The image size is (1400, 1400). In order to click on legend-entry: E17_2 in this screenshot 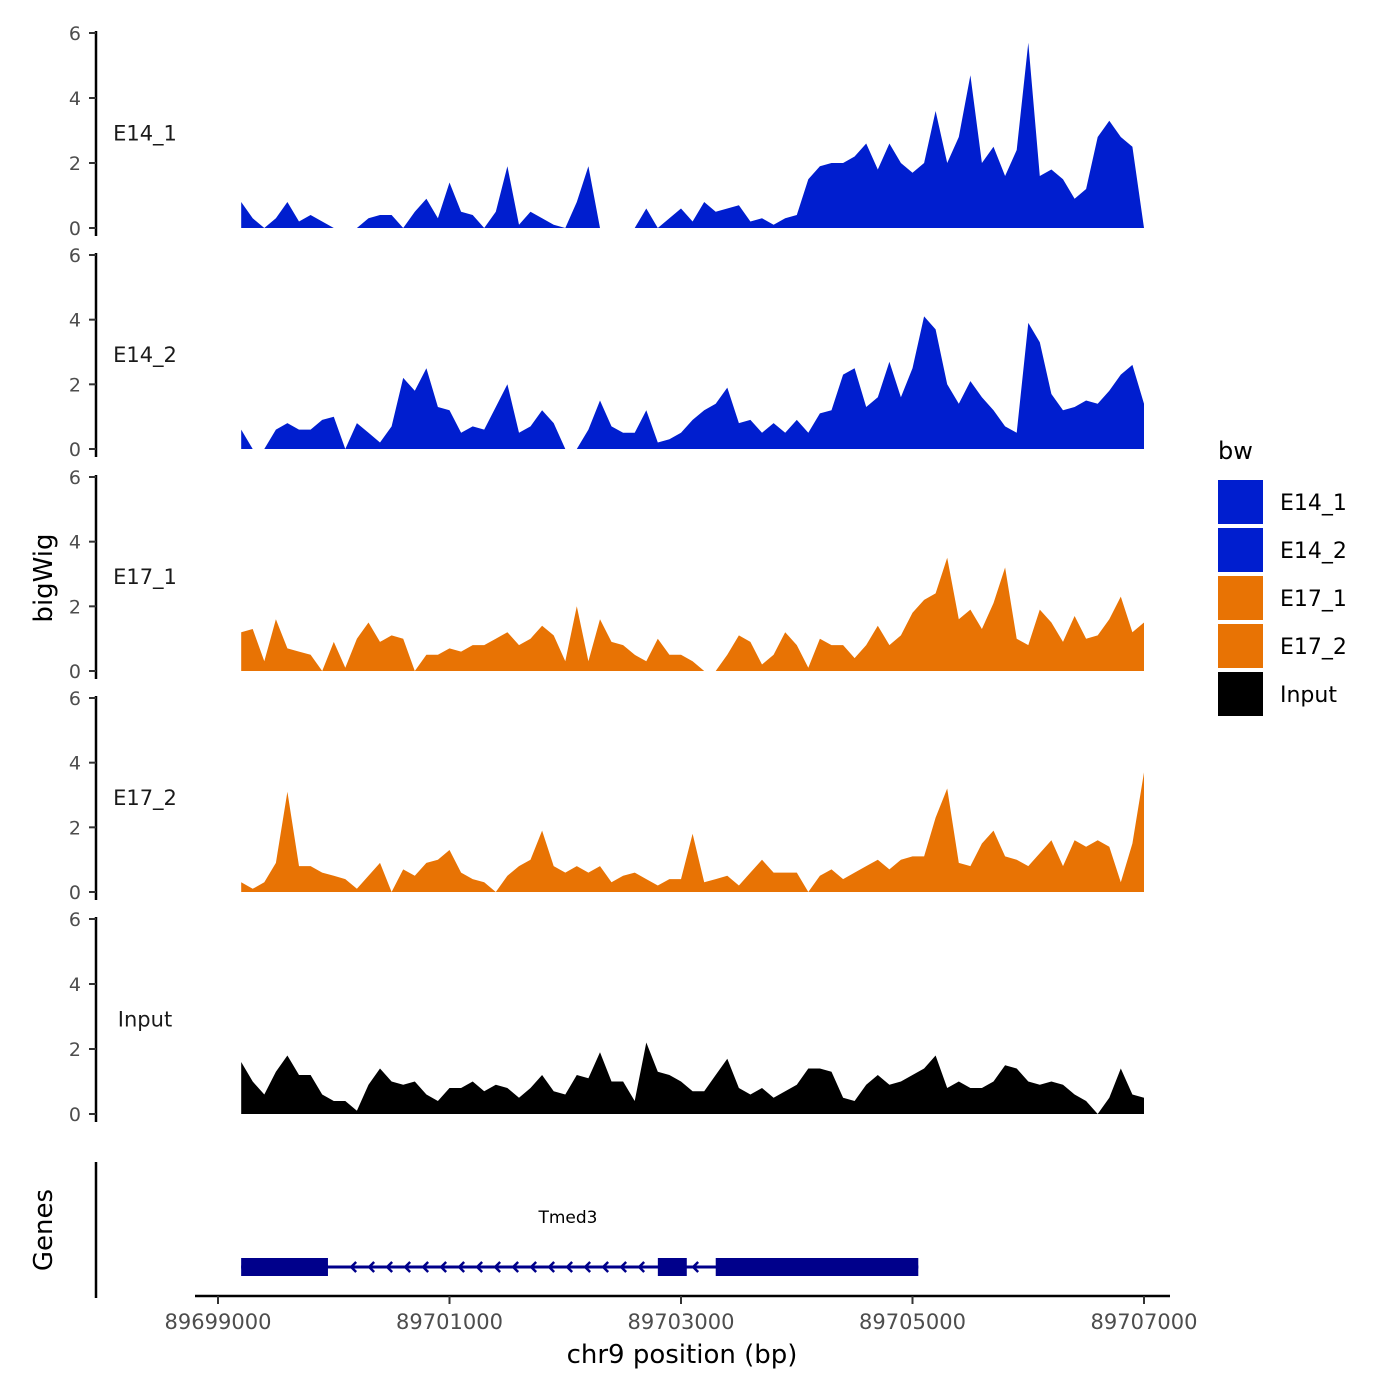, I will do `click(1282, 646)`.